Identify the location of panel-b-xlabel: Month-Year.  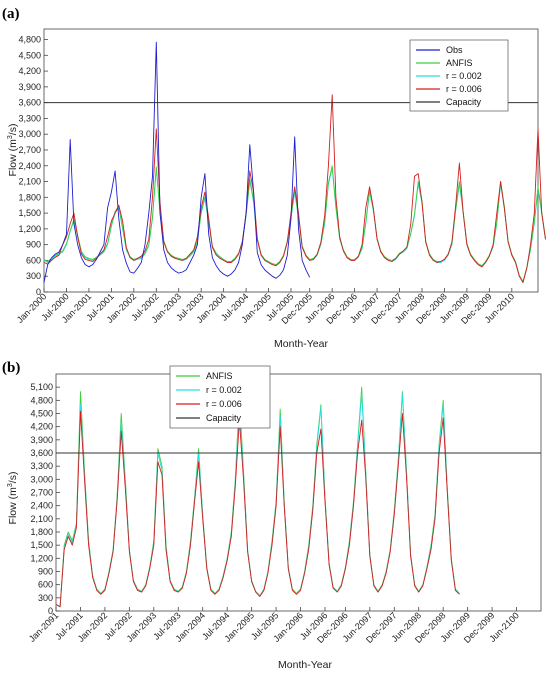
(305, 665).